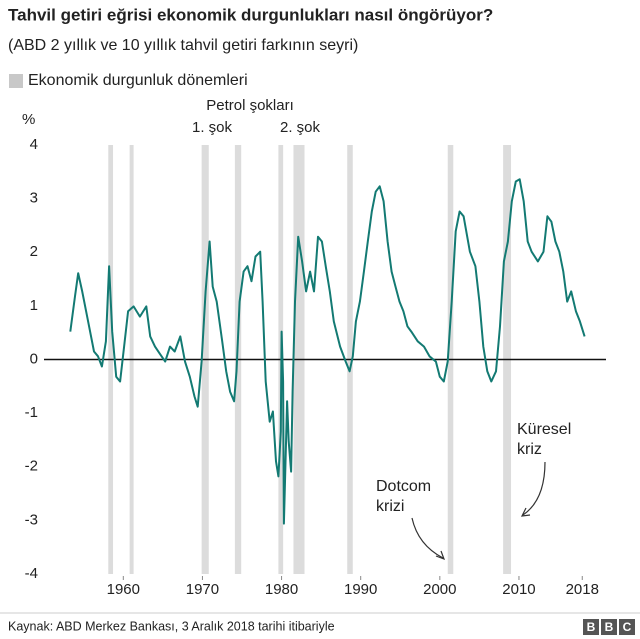 The image size is (640, 639). What do you see at coordinates (360, 589) in the screenshot?
I see `x-tick-label: 1990` at bounding box center [360, 589].